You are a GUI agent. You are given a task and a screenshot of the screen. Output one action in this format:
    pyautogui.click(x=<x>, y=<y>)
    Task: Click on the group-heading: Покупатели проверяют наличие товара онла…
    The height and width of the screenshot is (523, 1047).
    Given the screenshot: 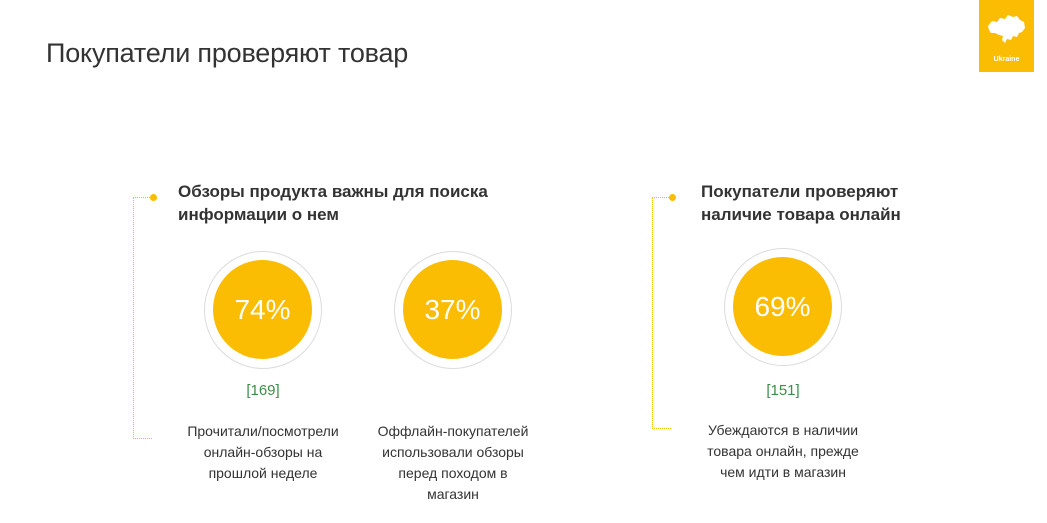 What is the action you would take?
    pyautogui.click(x=831, y=203)
    